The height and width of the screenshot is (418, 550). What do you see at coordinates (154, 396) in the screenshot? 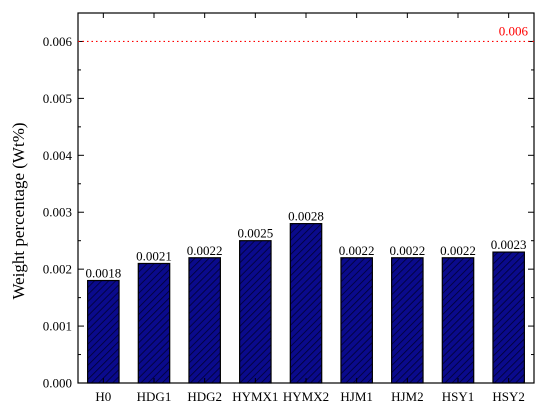
I see `x-tick-label: HDG1` at bounding box center [154, 396].